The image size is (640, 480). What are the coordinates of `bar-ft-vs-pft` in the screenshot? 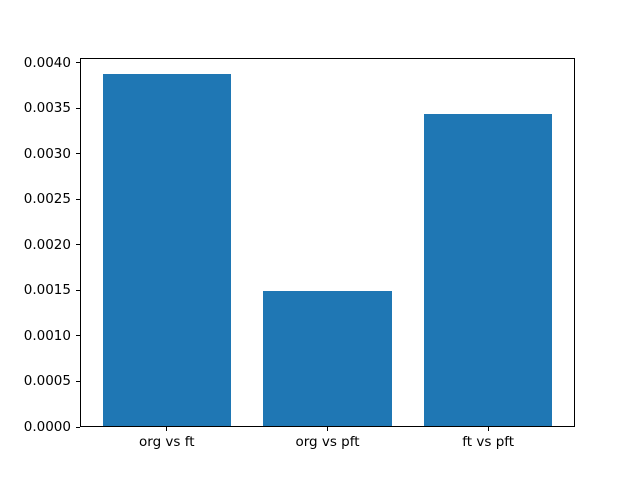 It's located at (488, 270).